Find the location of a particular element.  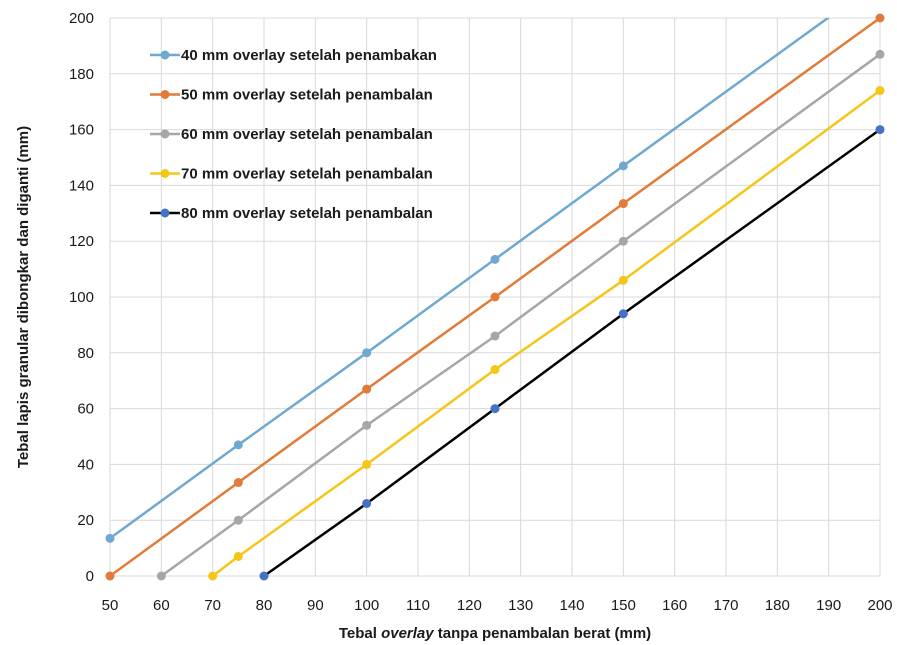

y-tick-label: 60 is located at coordinates (85, 409).